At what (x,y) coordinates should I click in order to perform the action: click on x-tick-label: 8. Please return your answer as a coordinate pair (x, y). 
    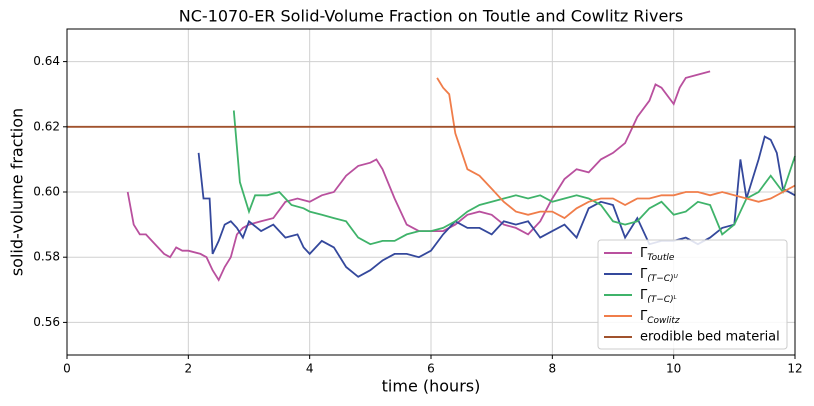
    Looking at the image, I should click on (553, 369).